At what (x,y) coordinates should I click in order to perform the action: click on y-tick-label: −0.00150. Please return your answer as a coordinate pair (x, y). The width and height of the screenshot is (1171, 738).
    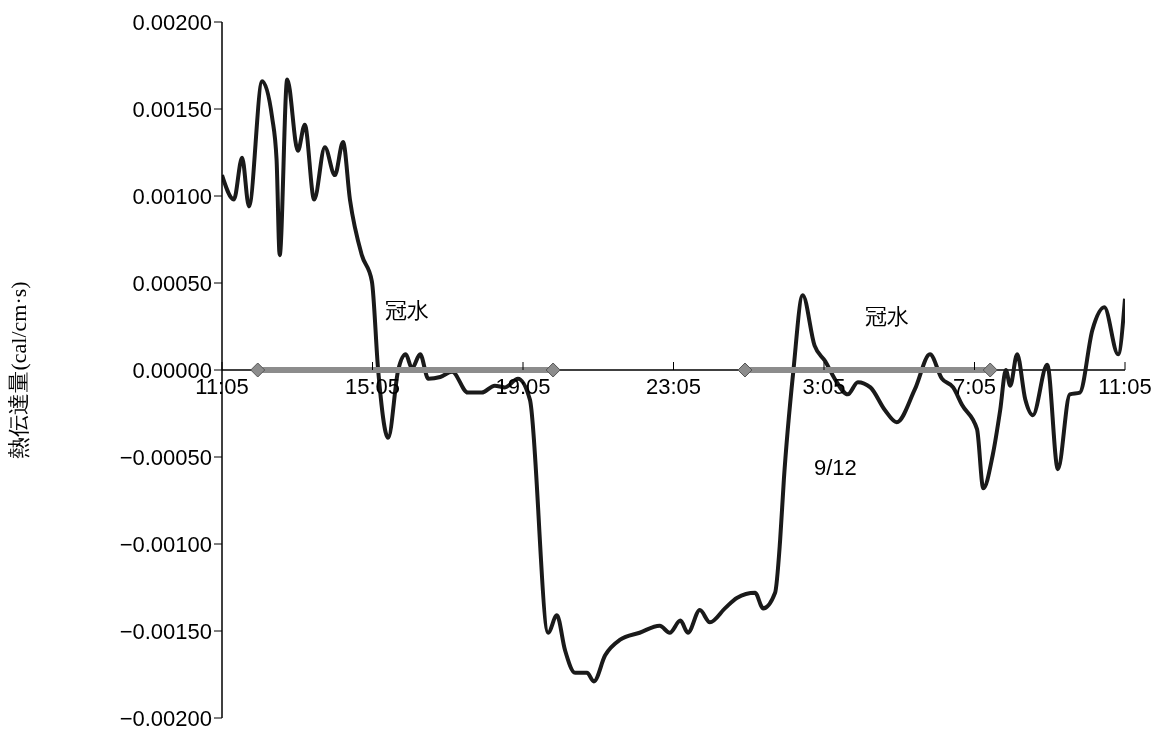
    Looking at the image, I should click on (165, 631).